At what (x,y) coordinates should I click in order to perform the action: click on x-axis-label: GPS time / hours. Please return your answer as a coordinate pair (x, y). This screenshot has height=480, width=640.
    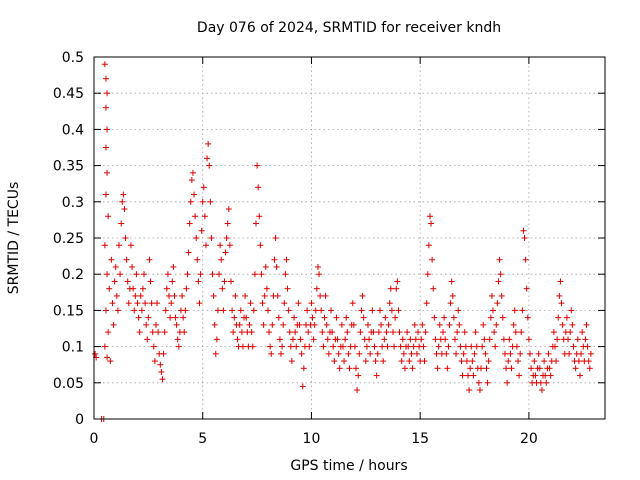
    Looking at the image, I should click on (348, 466).